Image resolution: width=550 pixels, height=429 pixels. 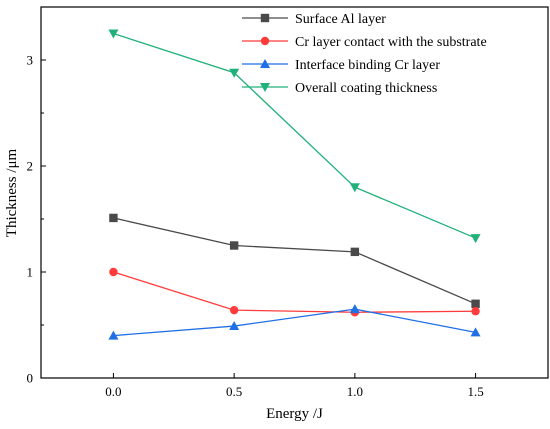 I want to click on legend-label: Surface Al layer, so click(x=340, y=19).